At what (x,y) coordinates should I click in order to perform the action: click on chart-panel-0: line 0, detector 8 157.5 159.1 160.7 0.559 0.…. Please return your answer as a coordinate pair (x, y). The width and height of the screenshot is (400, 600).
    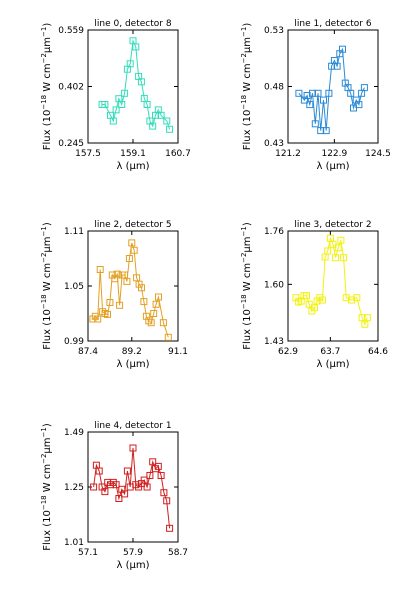
    Looking at the image, I should click on (115, 95).